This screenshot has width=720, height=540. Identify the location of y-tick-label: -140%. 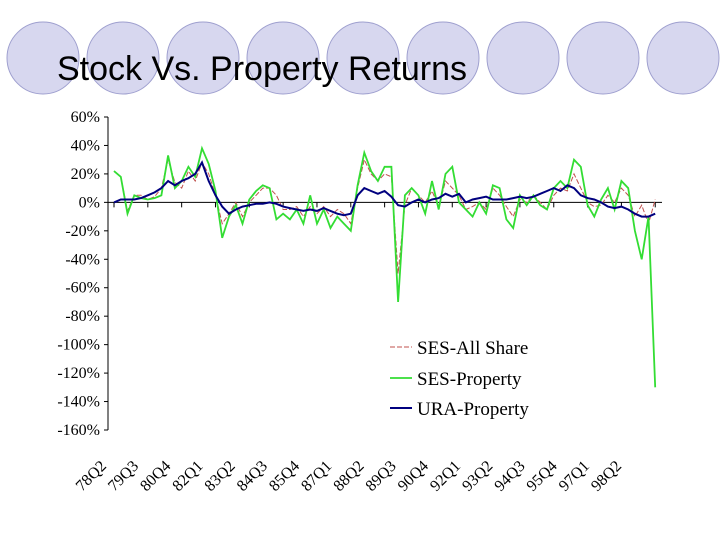
(78, 402).